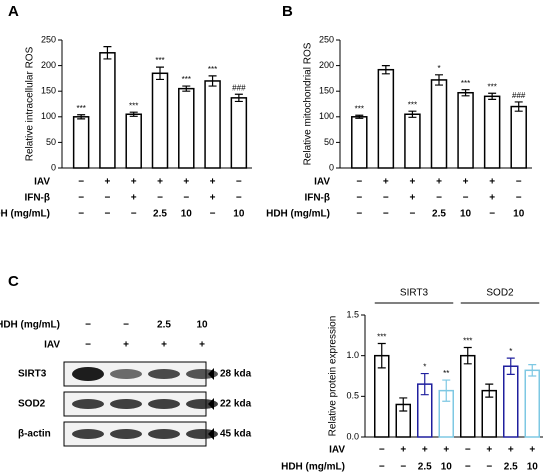 The image size is (550, 476). What do you see at coordinates (164, 325) in the screenshot?
I see `blot-condition-value: 2.5` at bounding box center [164, 325].